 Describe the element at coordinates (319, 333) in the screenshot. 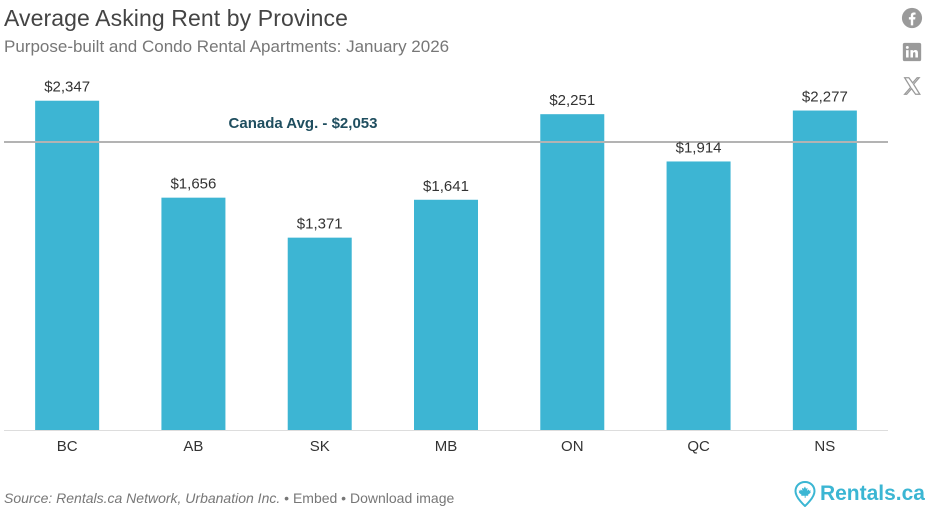

I see `bar-sk` at that location.